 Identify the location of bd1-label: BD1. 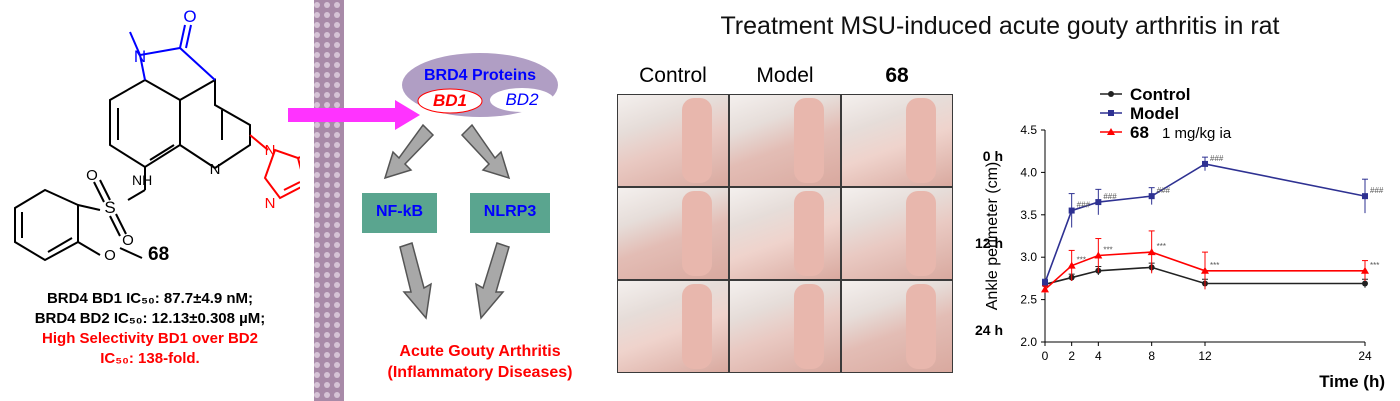
(449, 100).